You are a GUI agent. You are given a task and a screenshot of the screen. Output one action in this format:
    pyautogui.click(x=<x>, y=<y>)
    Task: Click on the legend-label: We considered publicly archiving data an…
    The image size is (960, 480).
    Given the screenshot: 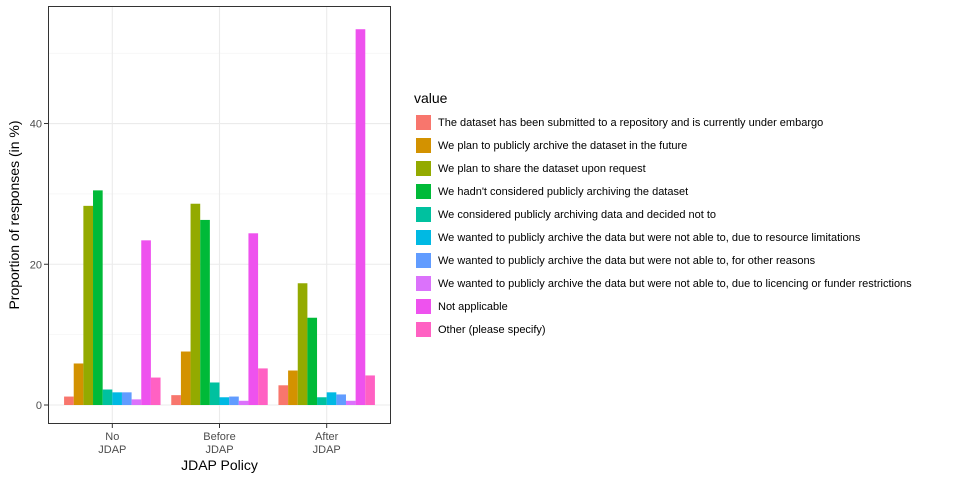 What is the action you would take?
    pyautogui.click(x=577, y=214)
    